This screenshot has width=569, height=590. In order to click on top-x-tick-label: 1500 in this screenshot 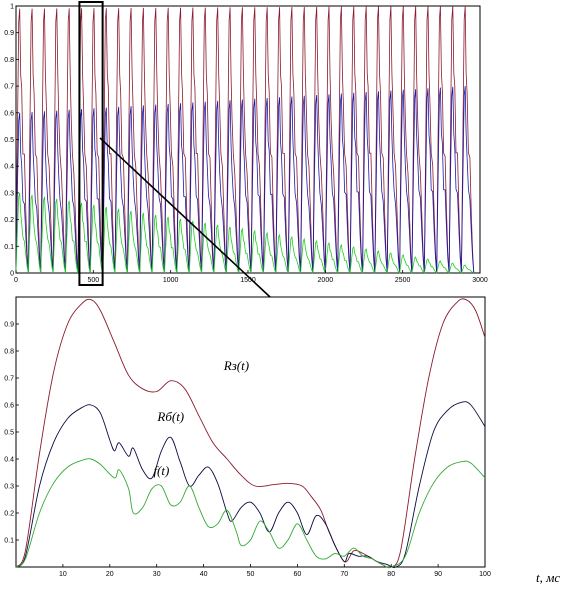, I will do `click(248, 280)`.